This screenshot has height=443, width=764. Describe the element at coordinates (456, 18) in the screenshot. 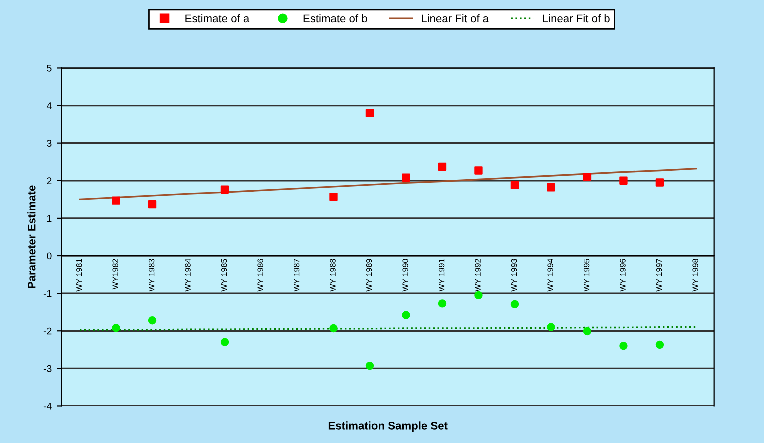

I see `legend-label: Linear Fit of a` at that location.